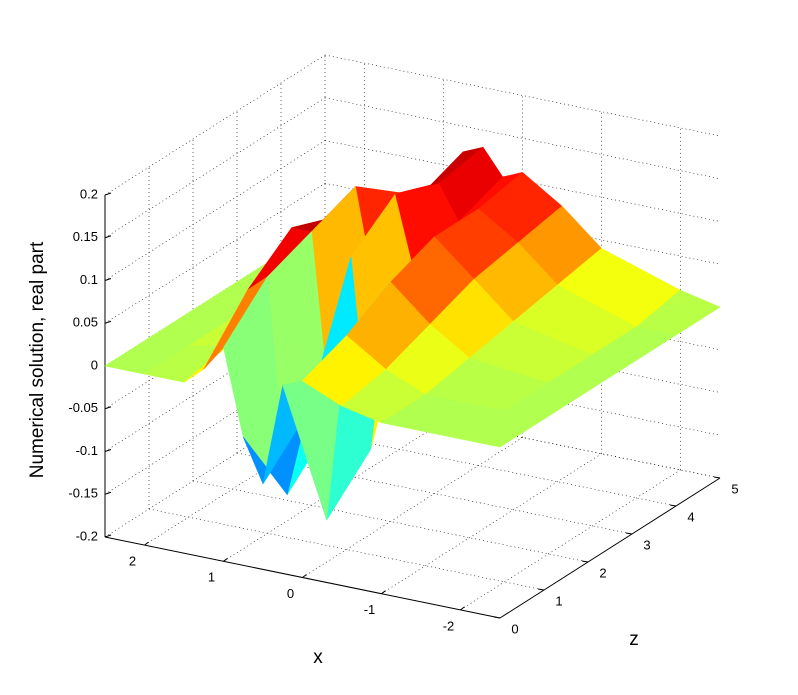 The width and height of the screenshot is (798, 695). What do you see at coordinates (449, 625) in the screenshot?
I see `x-tick-label: -2` at bounding box center [449, 625].